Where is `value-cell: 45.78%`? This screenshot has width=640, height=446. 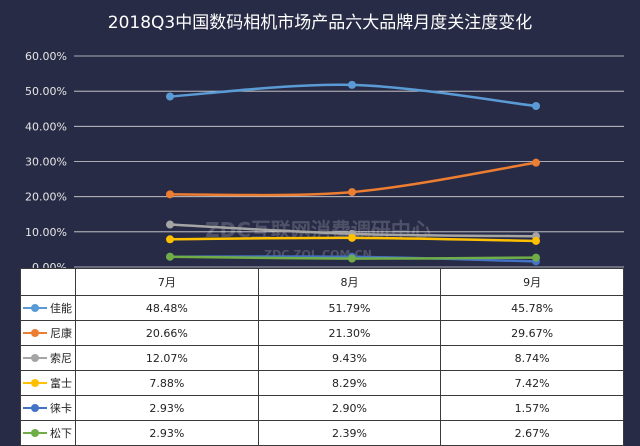 value-cell: 45.78% is located at coordinates (532, 308).